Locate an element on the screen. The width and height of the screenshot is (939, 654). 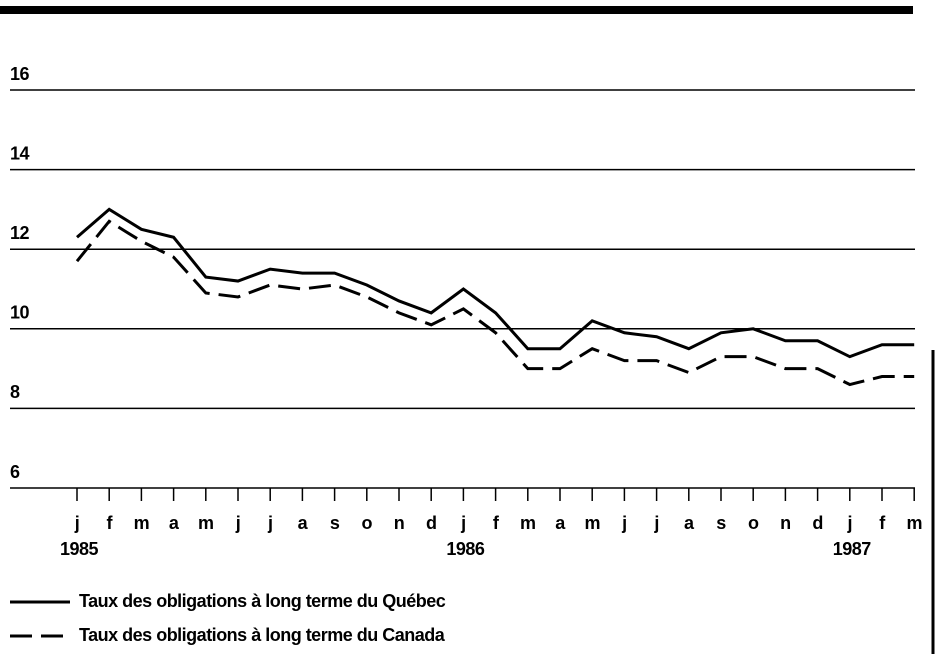
top-rule is located at coordinates (456, 10).